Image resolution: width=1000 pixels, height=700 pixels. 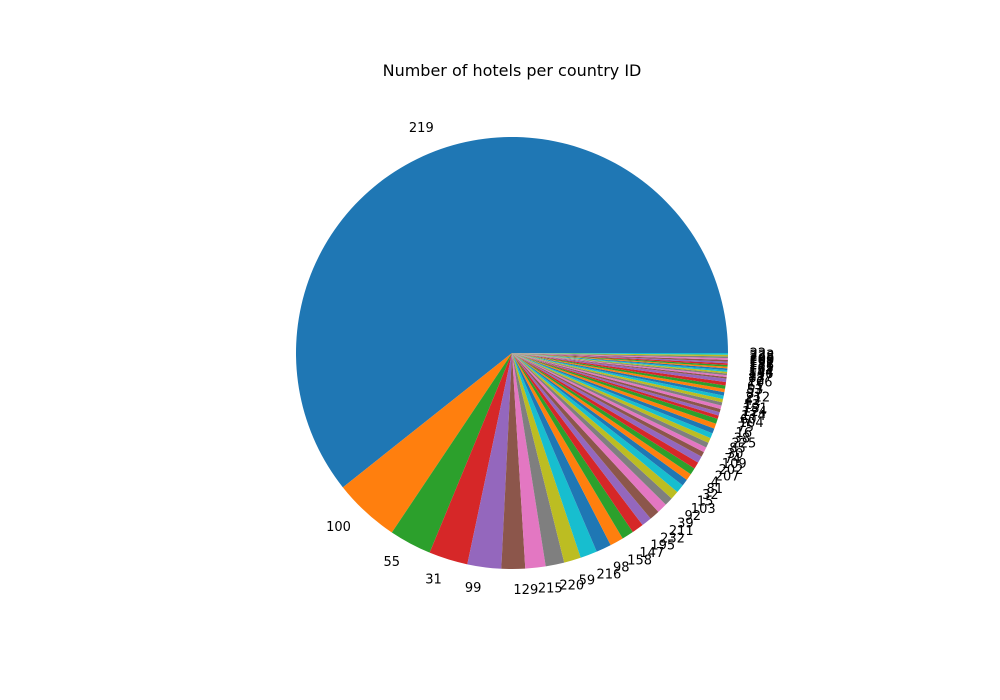 I want to click on slice-label-117: 117, so click(x=760, y=376).